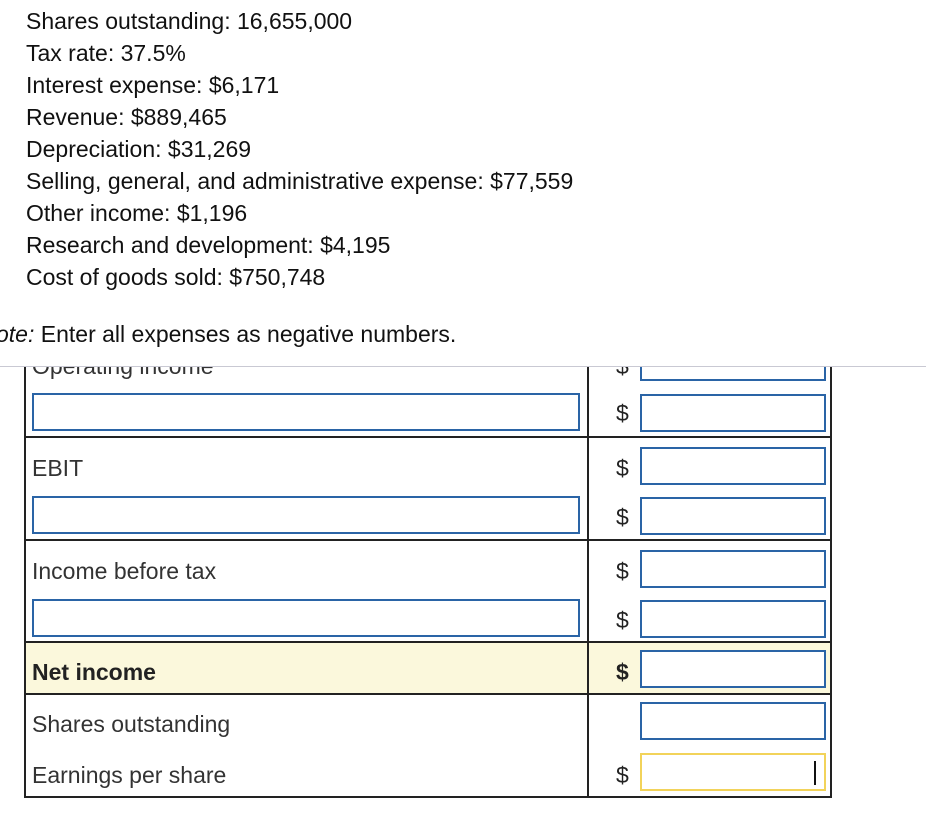 The width and height of the screenshot is (926, 830). I want to click on label-ebit: EBIT, so click(58, 468).